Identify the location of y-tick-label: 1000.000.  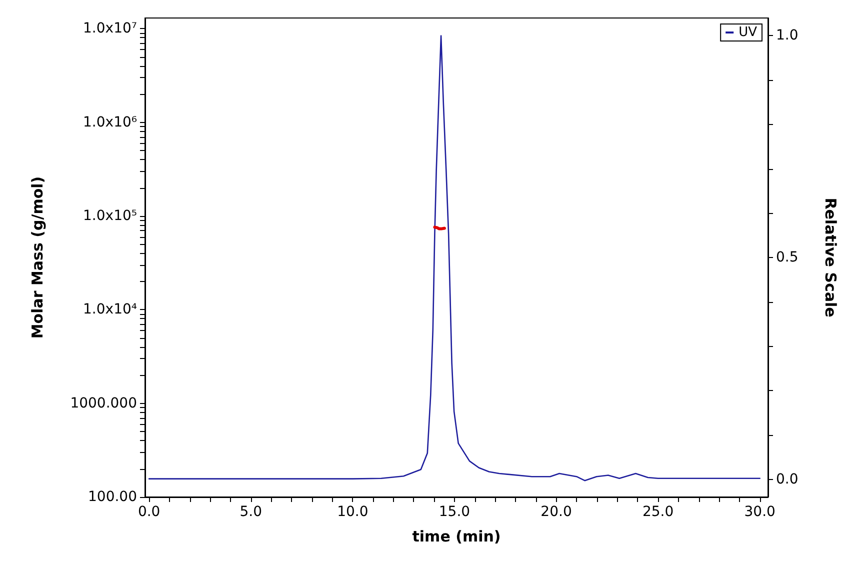
(103, 403).